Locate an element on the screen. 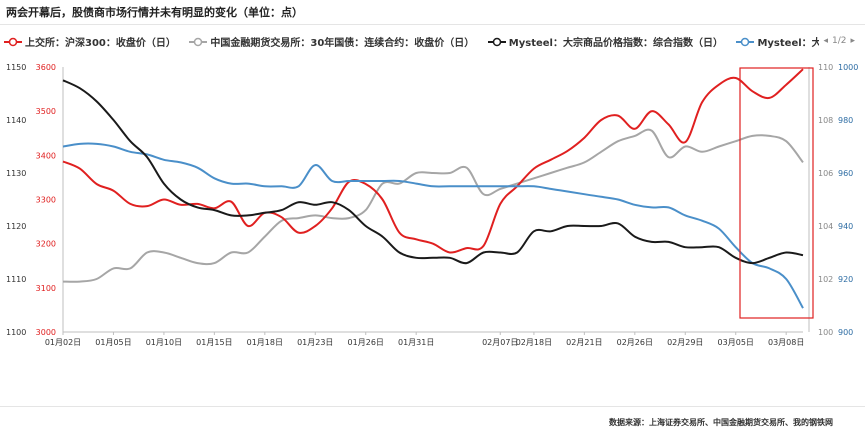 This screenshot has width=865, height=437. x-tick-label: 01月23日 is located at coordinates (315, 342).